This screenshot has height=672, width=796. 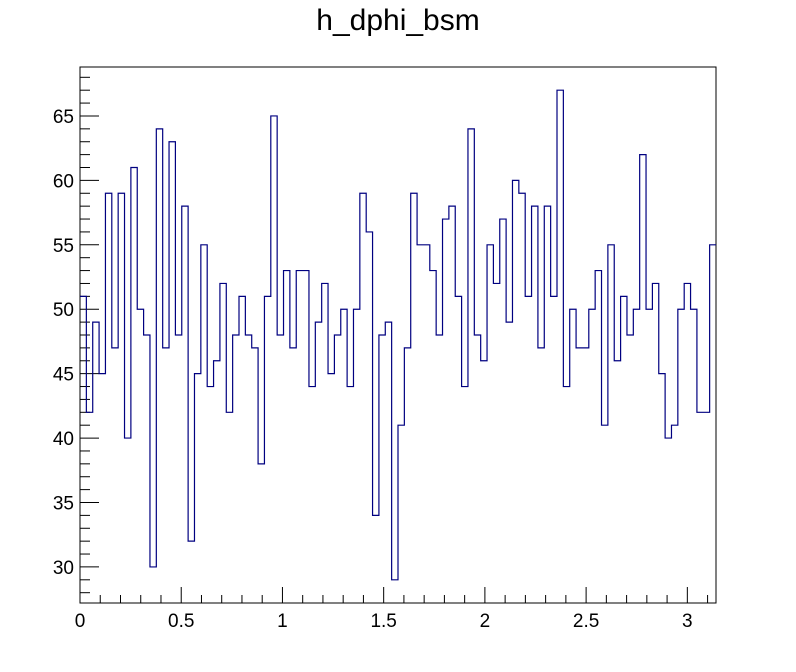 I want to click on x-tick-label: 2, so click(x=485, y=621).